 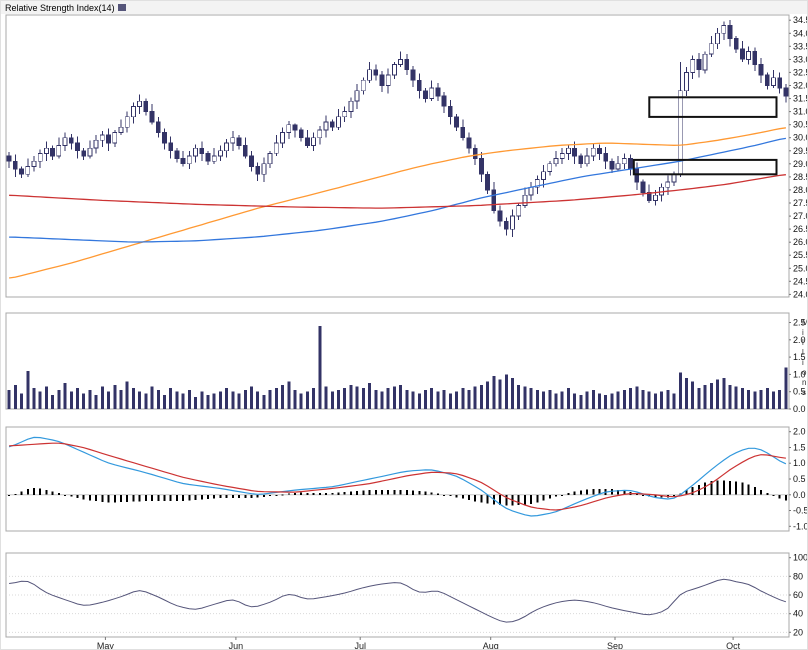 I want to click on svg-text: s, so click(x=804, y=392).